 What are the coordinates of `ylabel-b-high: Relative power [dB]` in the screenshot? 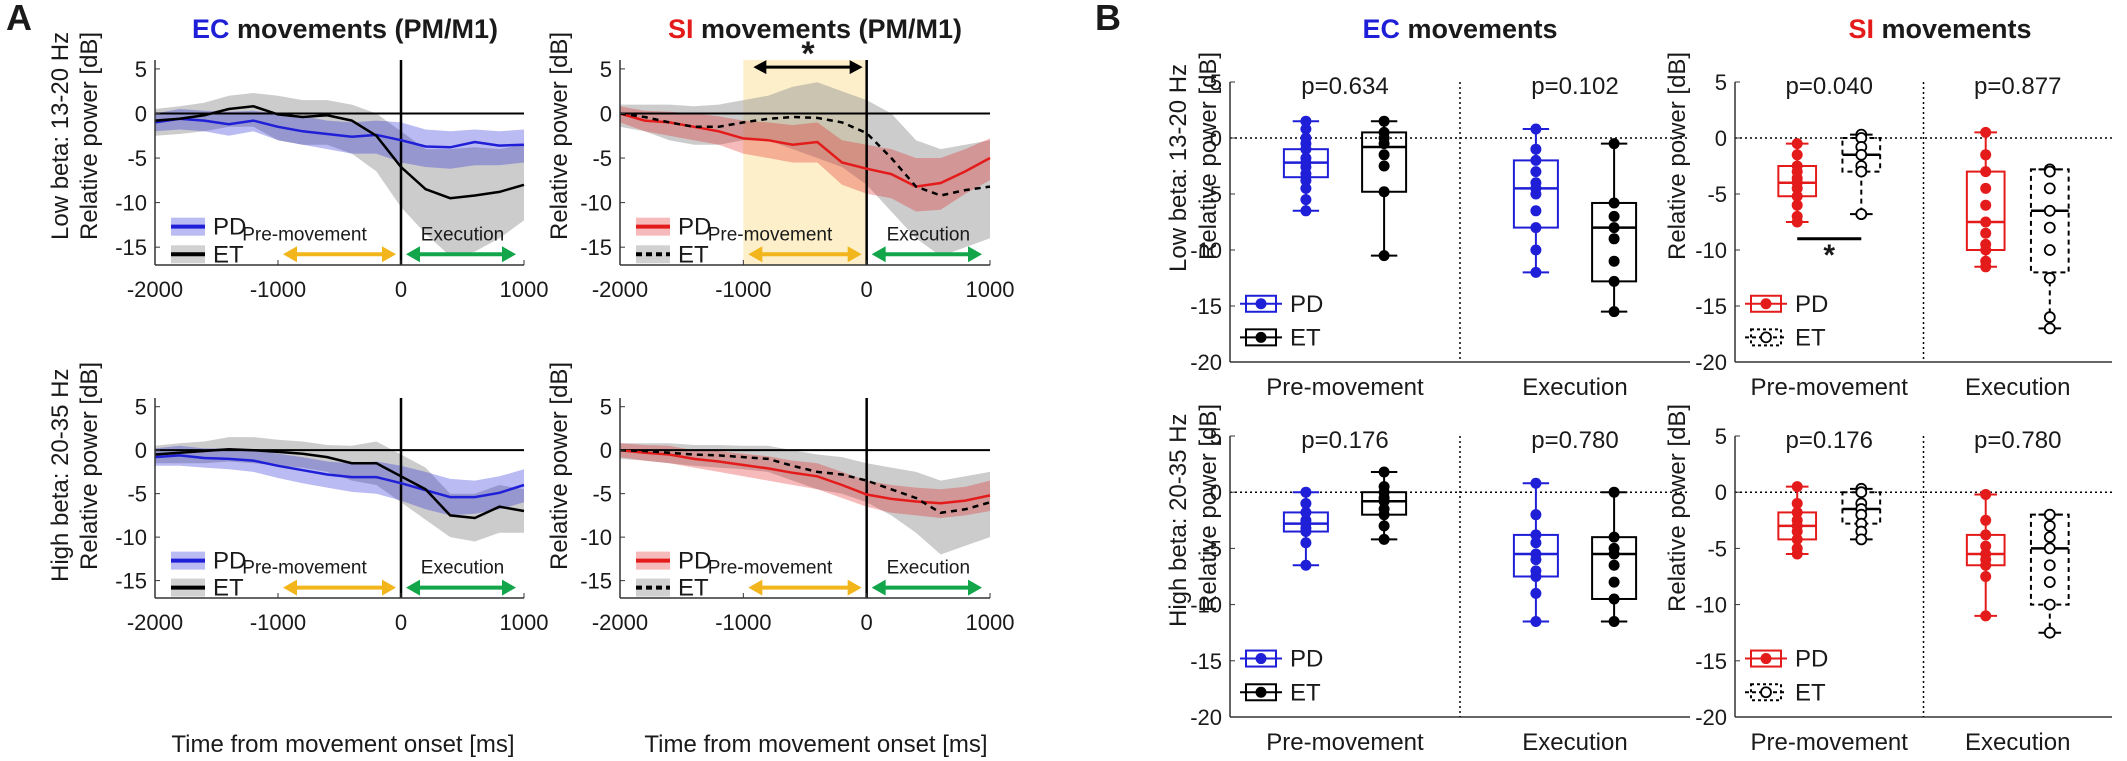 It's located at (1208, 508).